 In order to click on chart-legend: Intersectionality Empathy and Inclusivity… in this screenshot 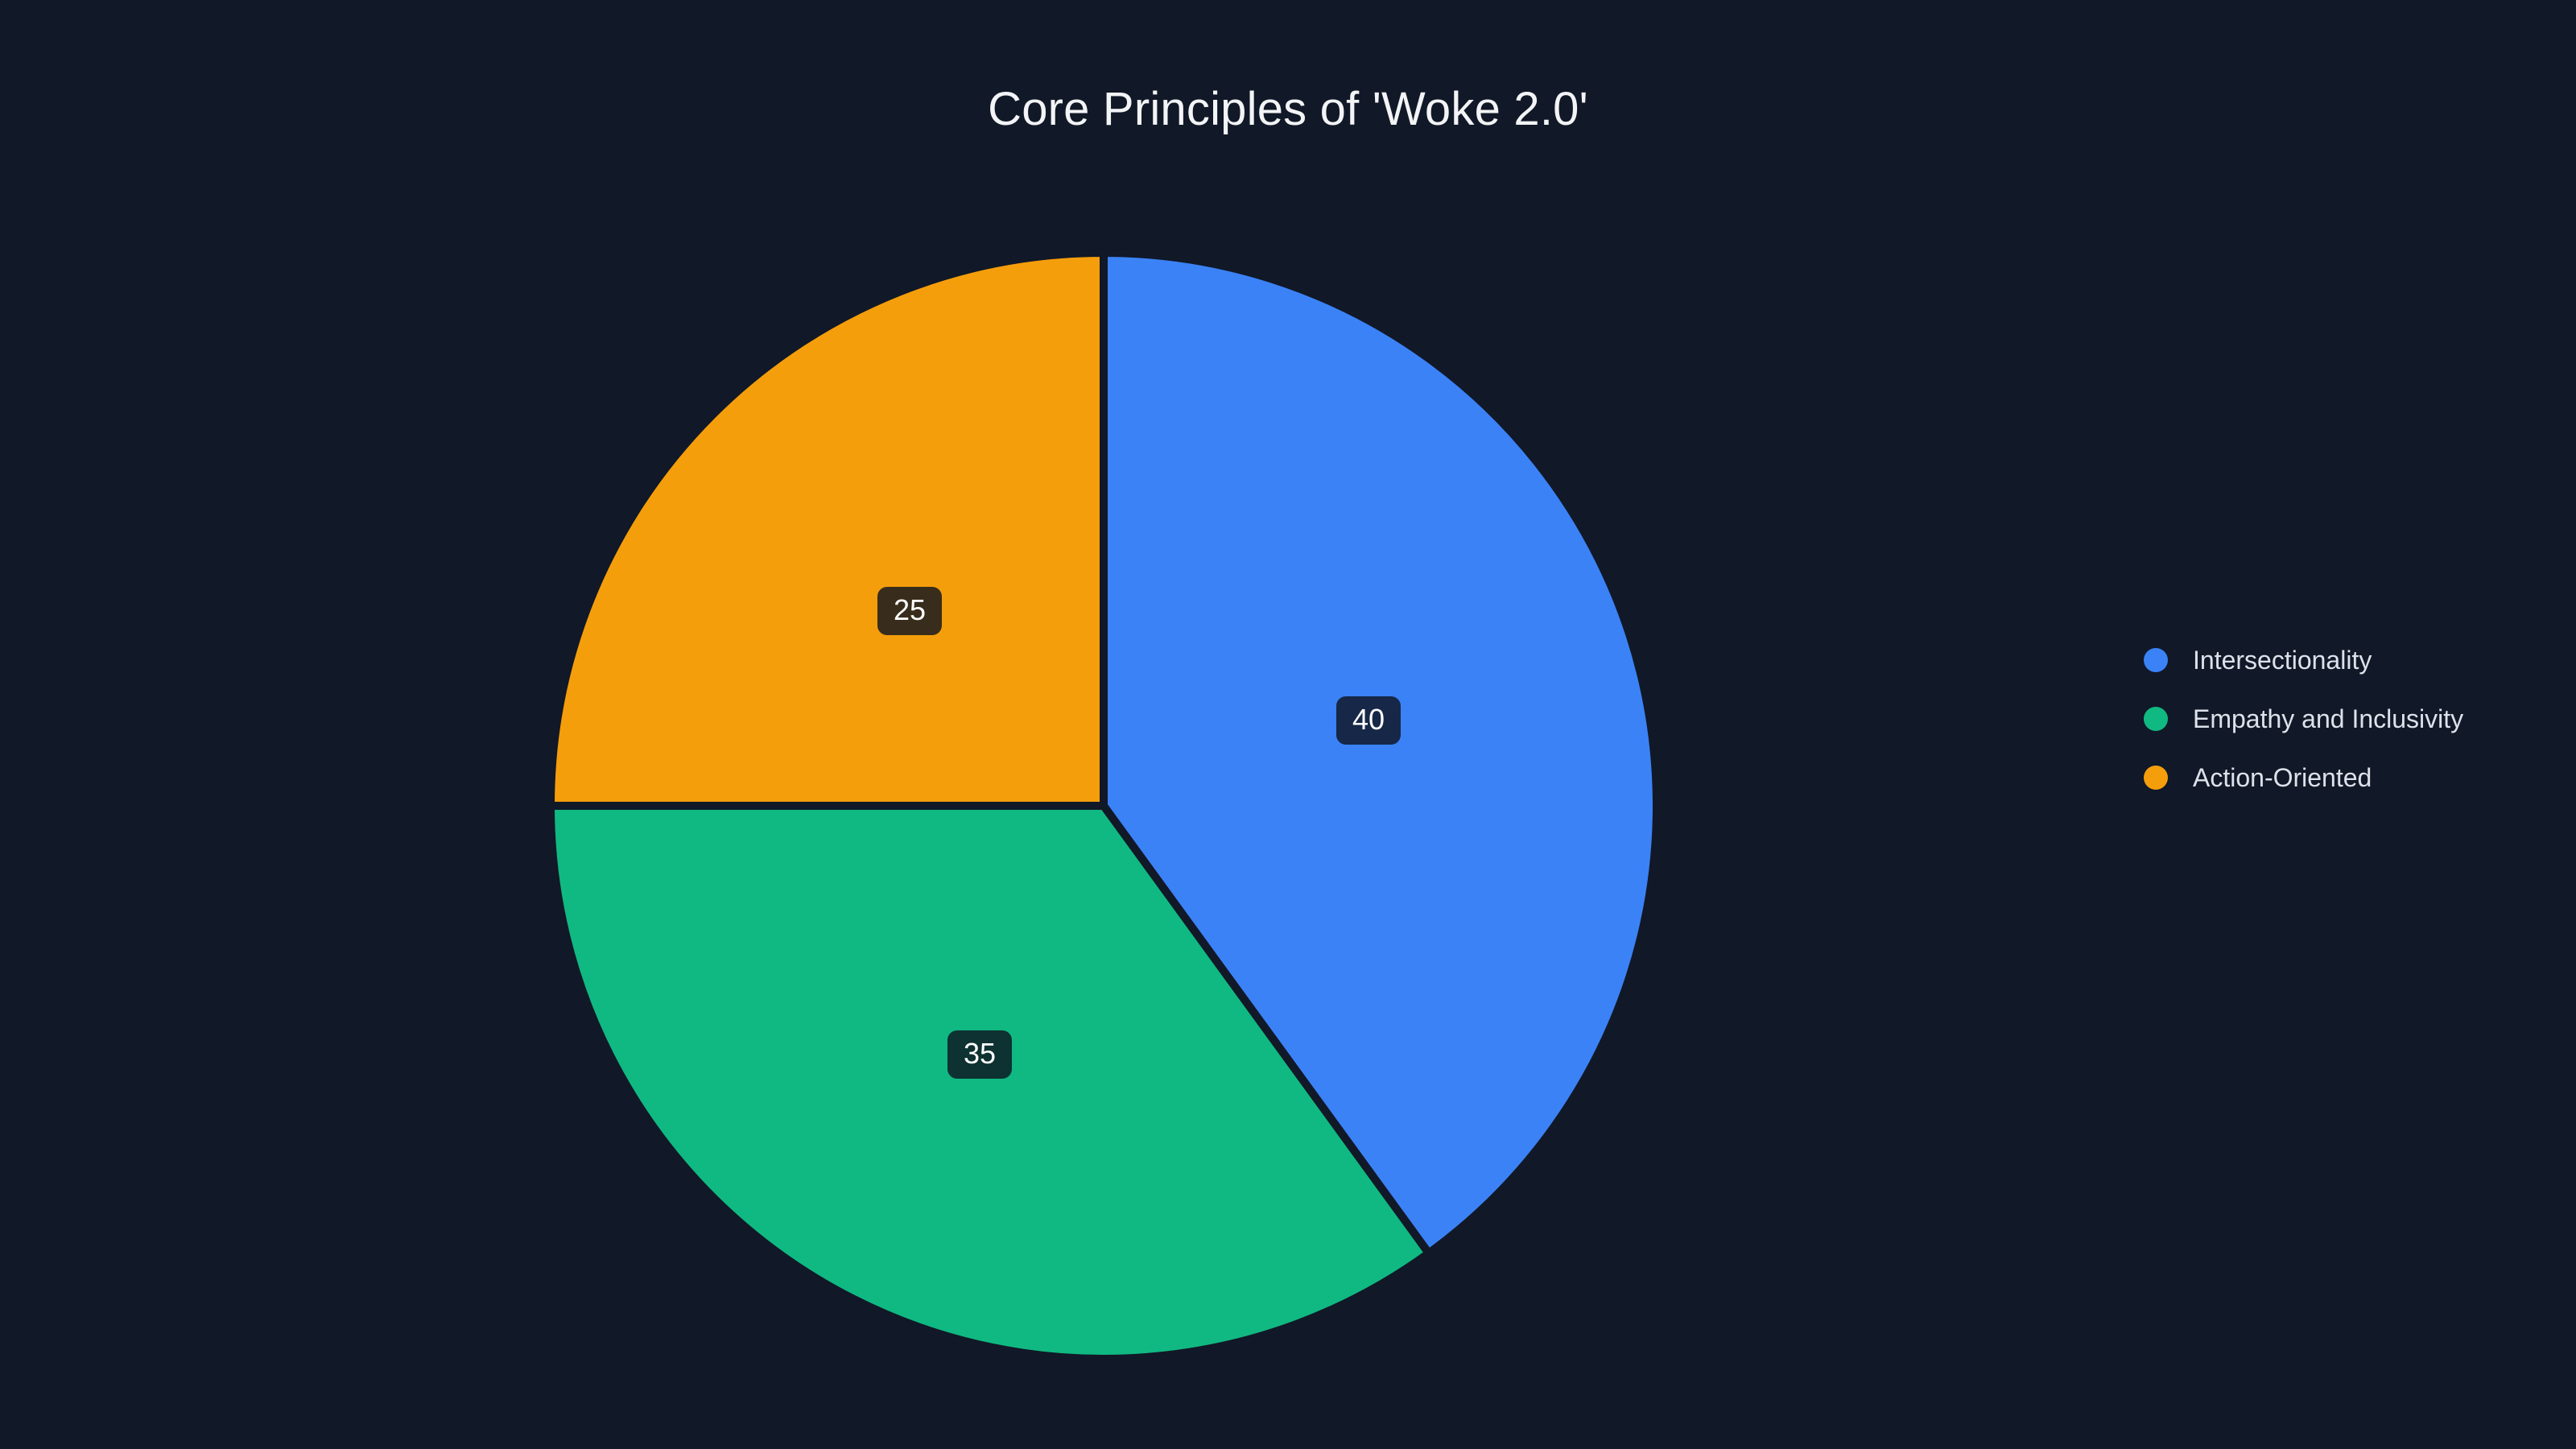, I will do `click(2304, 719)`.